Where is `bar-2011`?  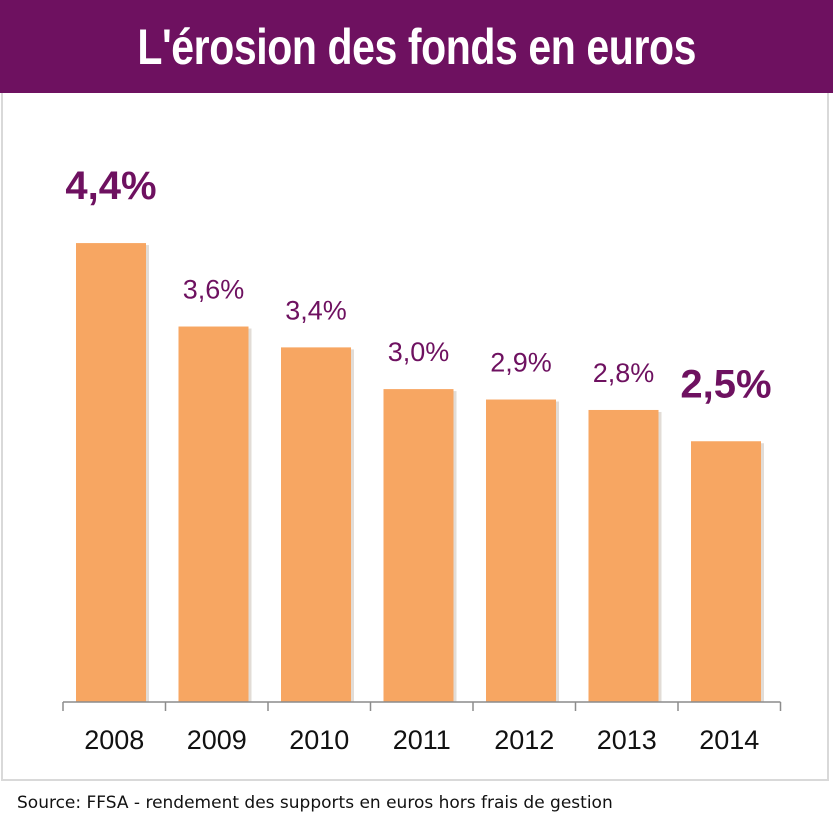 bar-2011 is located at coordinates (418, 545).